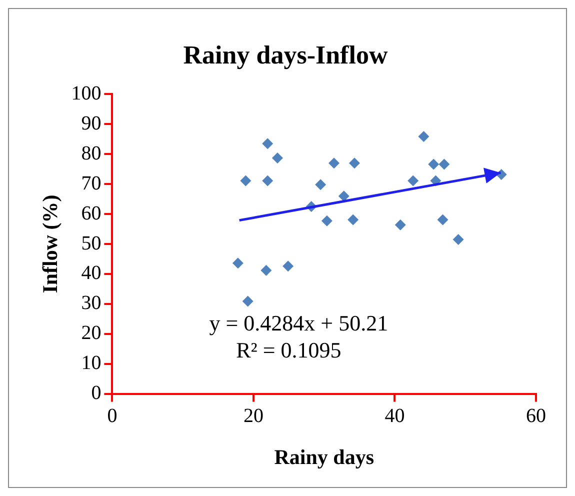 Image resolution: width=575 pixels, height=496 pixels. What do you see at coordinates (112, 416) in the screenshot?
I see `x-tick-label: 0` at bounding box center [112, 416].